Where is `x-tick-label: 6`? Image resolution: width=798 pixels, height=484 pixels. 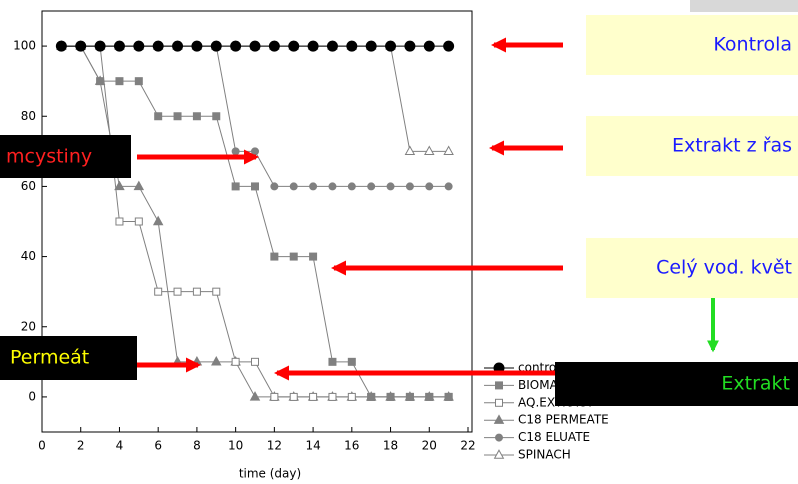
x-tick-label: 6 is located at coordinates (158, 446).